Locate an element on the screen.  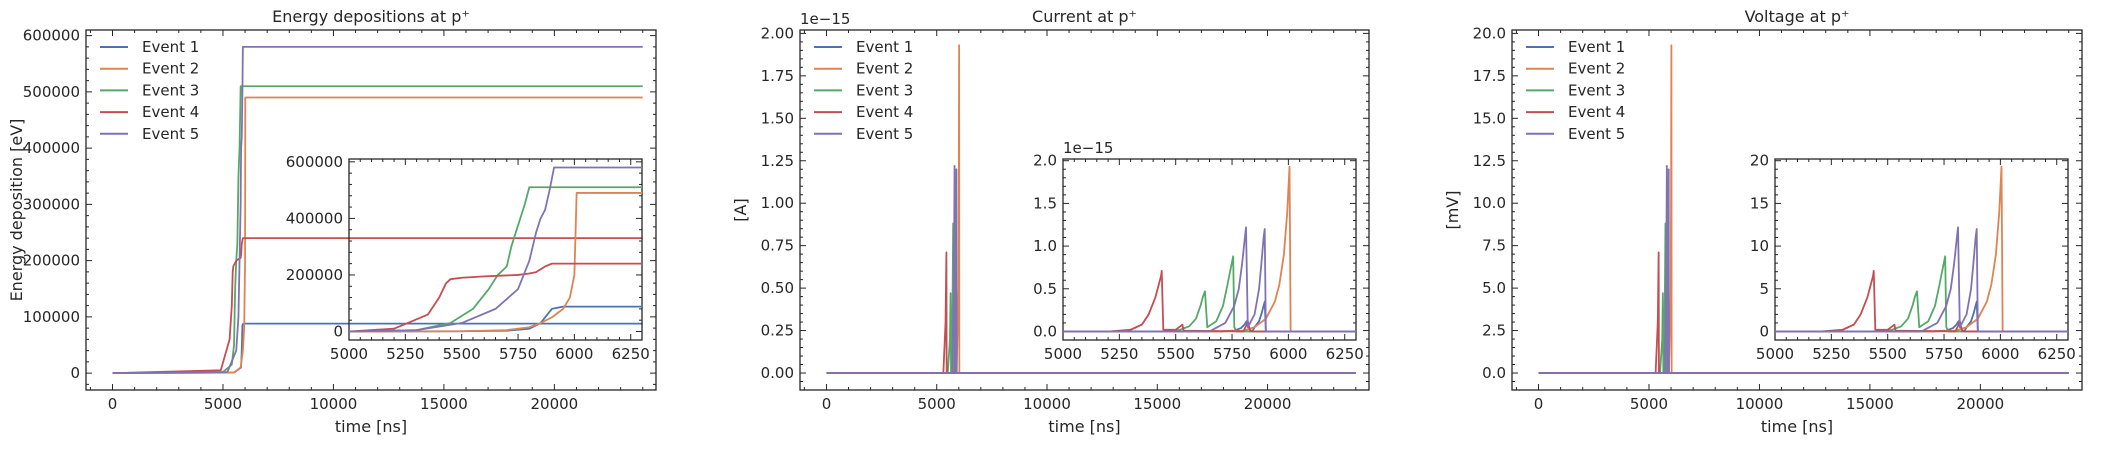
chart-2-legend-label-1: Event 1 is located at coordinates (884, 47).